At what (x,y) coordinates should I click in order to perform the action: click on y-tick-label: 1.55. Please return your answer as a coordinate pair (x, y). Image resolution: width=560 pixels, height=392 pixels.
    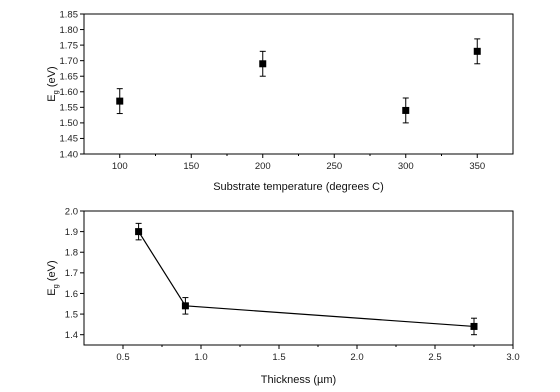
    Looking at the image, I should click on (69, 108).